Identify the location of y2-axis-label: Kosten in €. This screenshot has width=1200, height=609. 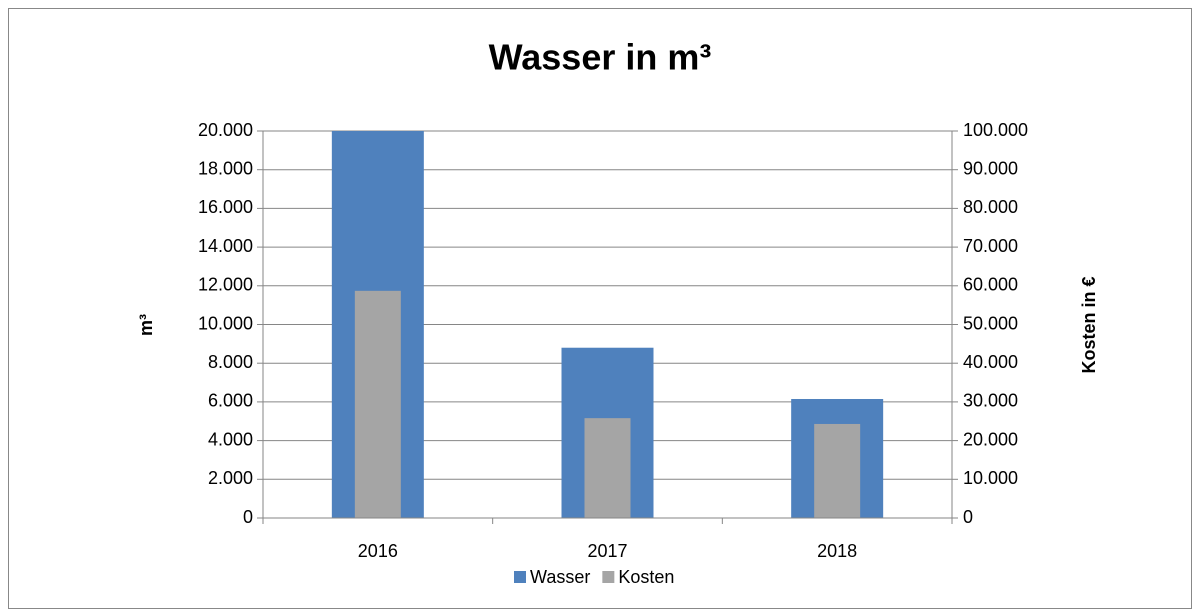
(1089, 324).